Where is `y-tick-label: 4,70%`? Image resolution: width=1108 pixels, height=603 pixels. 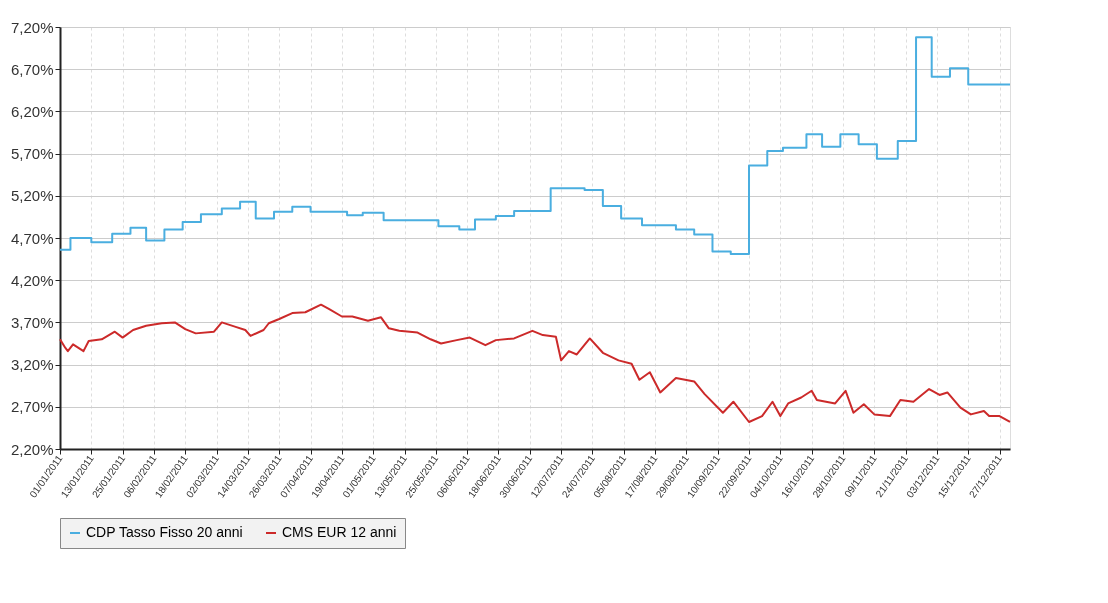
y-tick-label: 4,70% is located at coordinates (32, 238).